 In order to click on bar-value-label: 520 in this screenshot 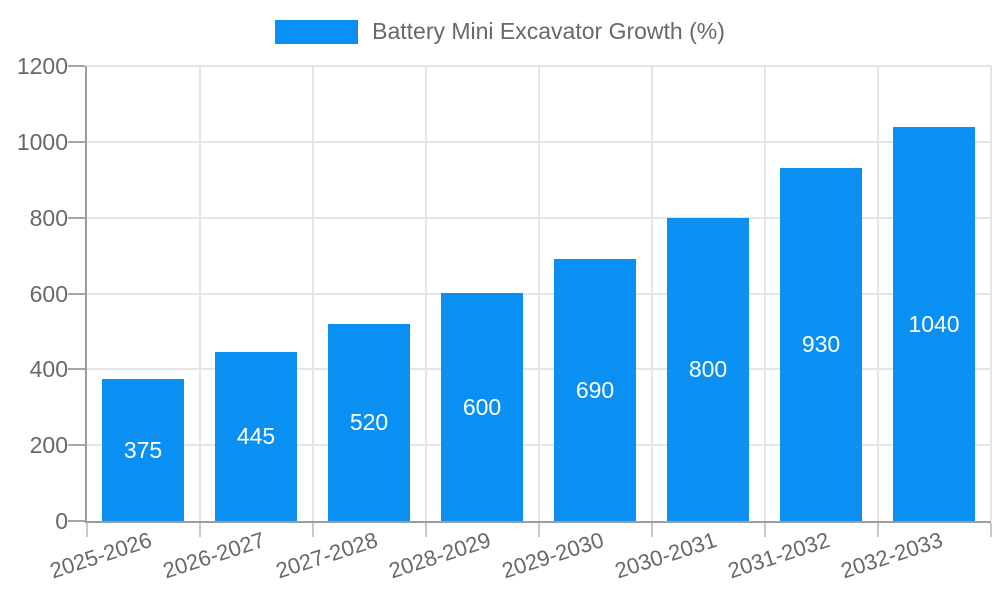, I will do `click(369, 422)`.